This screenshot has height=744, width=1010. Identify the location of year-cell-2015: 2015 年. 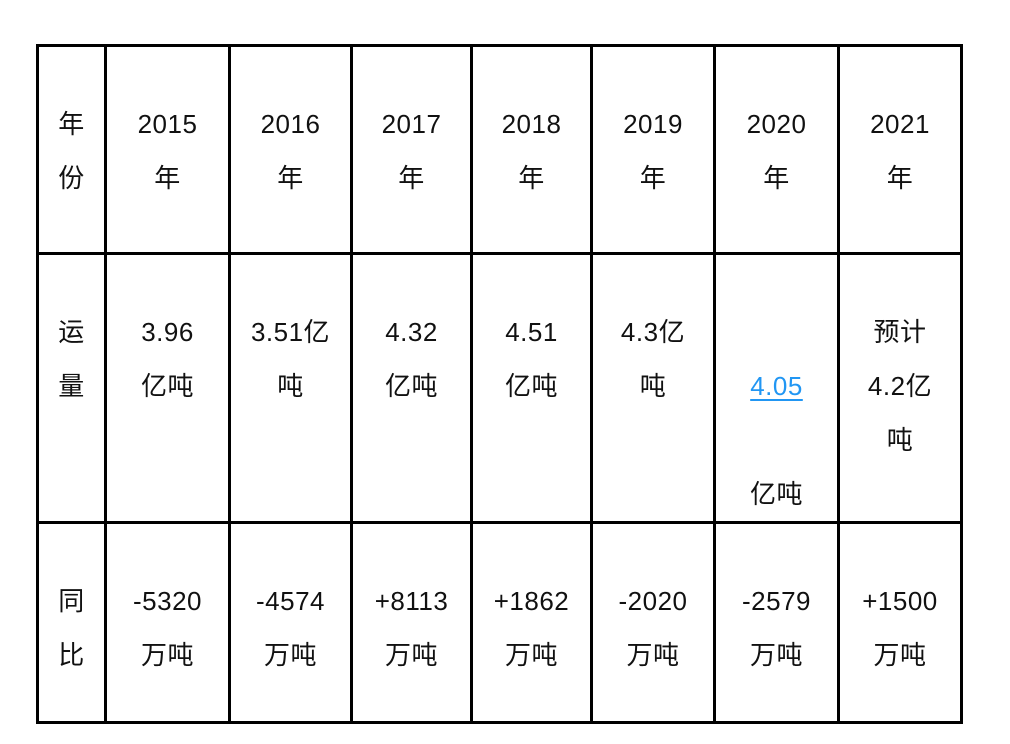
(167, 149).